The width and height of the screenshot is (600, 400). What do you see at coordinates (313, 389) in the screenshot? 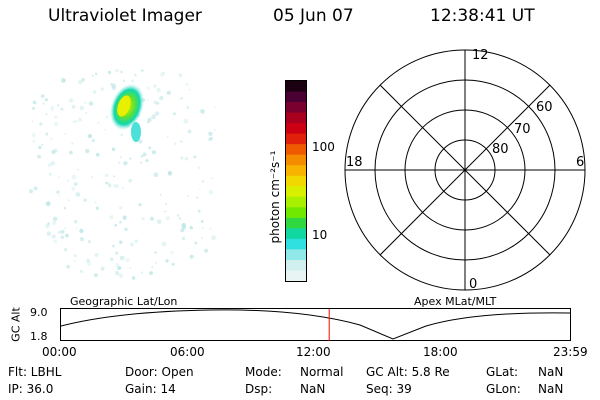
I see `dsp-value: NaN` at bounding box center [313, 389].